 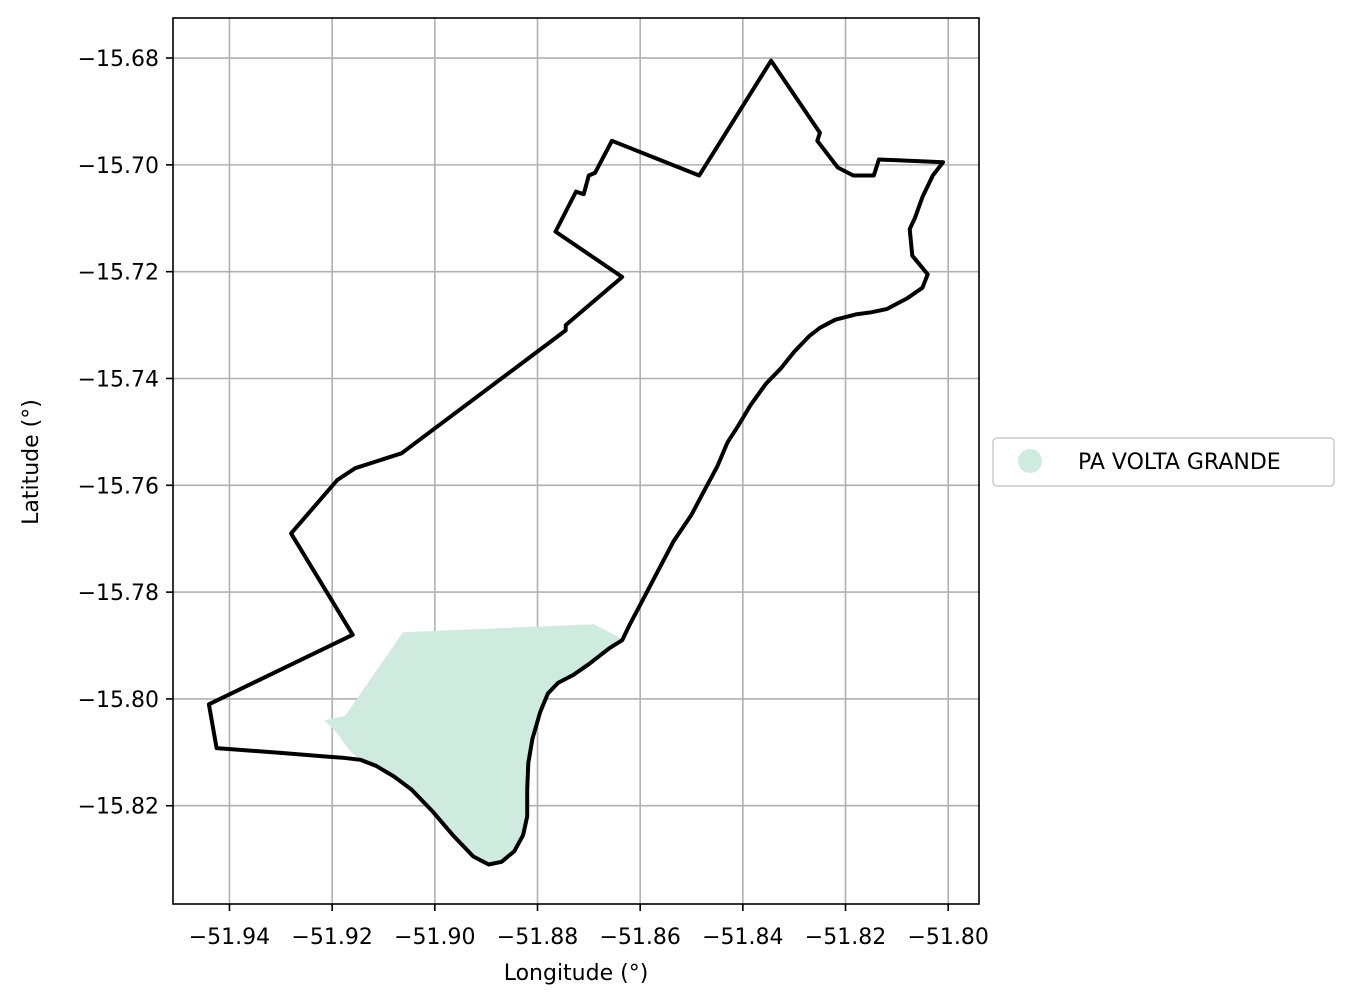 What do you see at coordinates (845, 937) in the screenshot?
I see `x-tick-label: −51.82` at bounding box center [845, 937].